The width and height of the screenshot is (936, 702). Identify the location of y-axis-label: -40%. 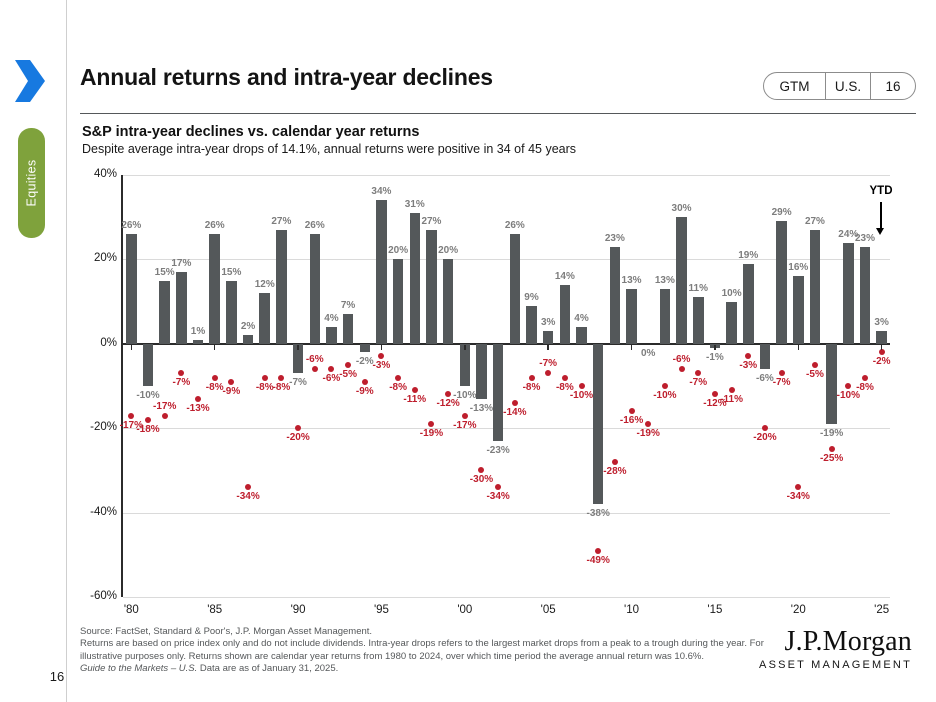
(103, 511).